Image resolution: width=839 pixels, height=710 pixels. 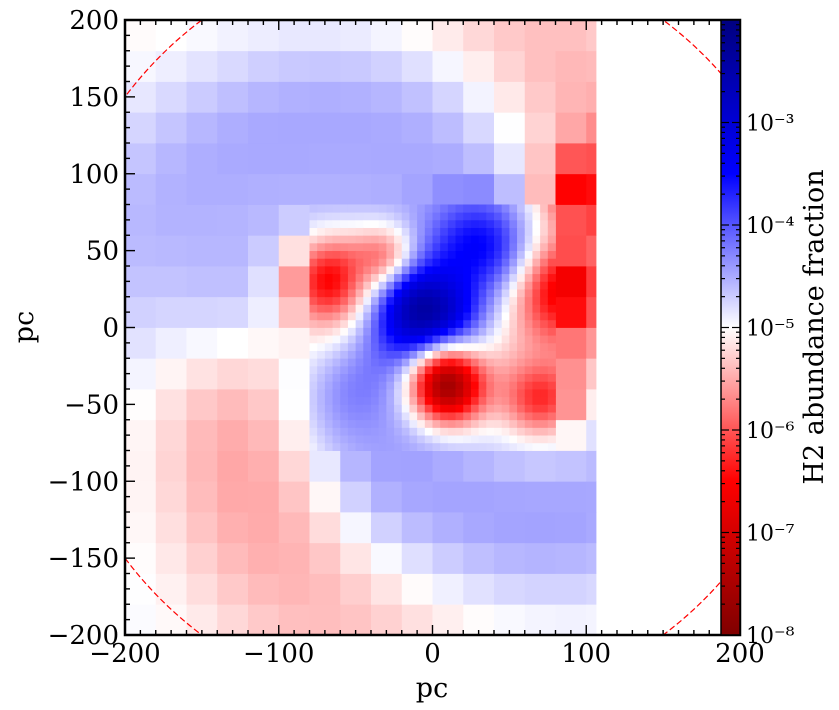 I want to click on y-tick-label: 100, so click(x=94, y=175).